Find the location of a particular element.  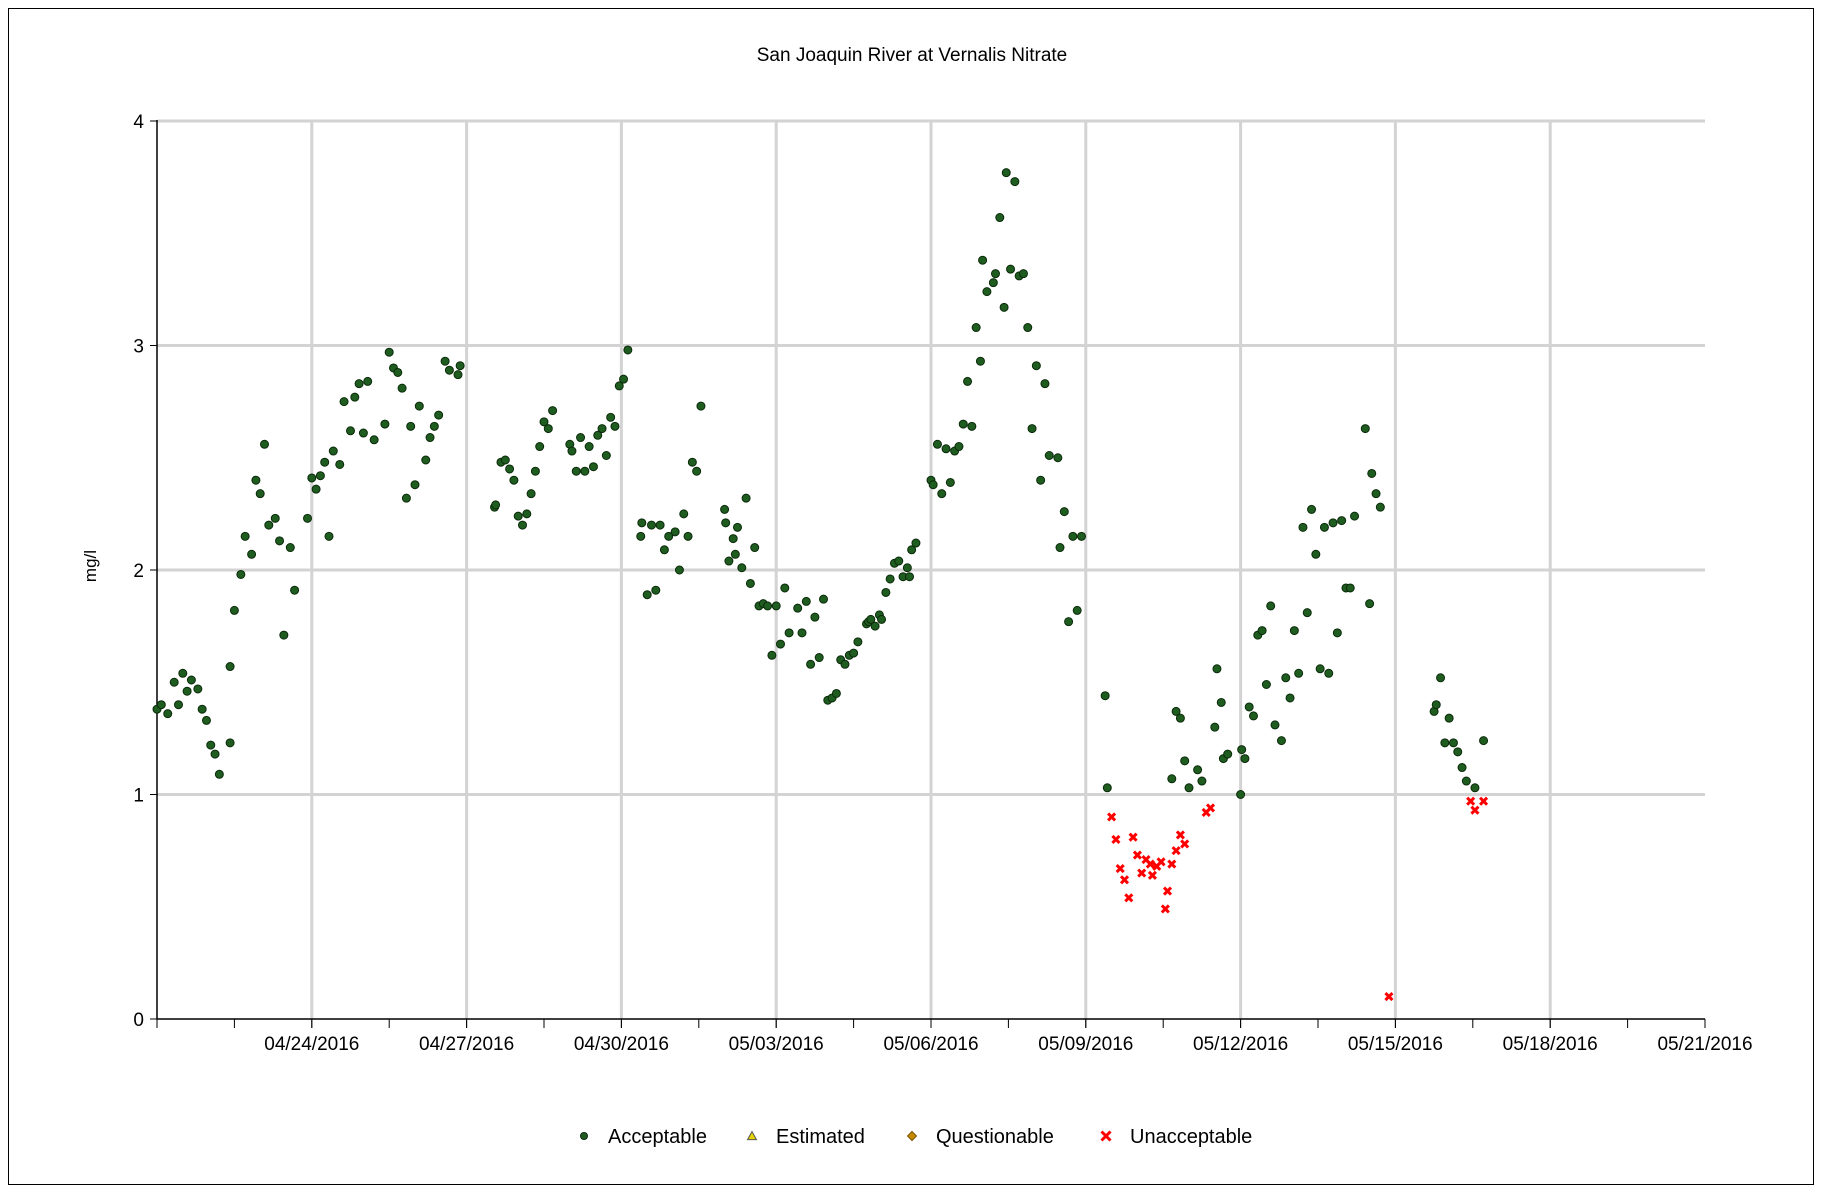

y-tick-label: 3 is located at coordinates (138, 347).